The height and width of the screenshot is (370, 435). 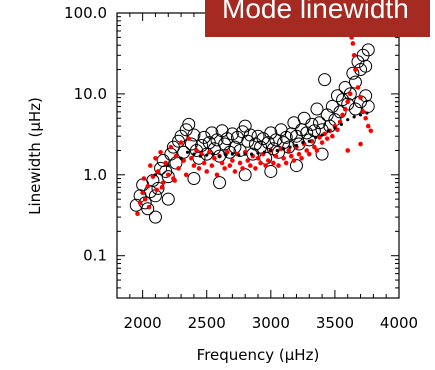 What do you see at coordinates (95, 175) in the screenshot?
I see `y-tick-label: 1.0` at bounding box center [95, 175].